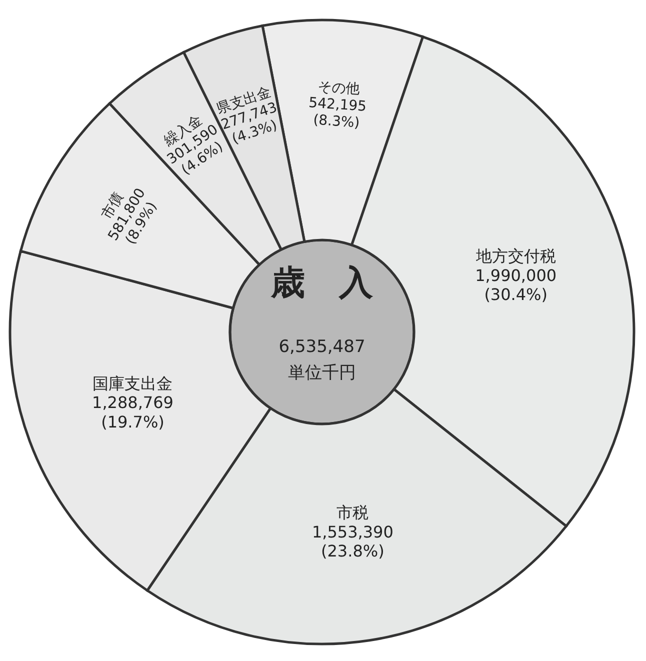 This screenshot has height=661, width=646. What do you see at coordinates (353, 541) in the screenshot?
I see `data-label: 1,553,390 (23.8%)` at bounding box center [353, 541].